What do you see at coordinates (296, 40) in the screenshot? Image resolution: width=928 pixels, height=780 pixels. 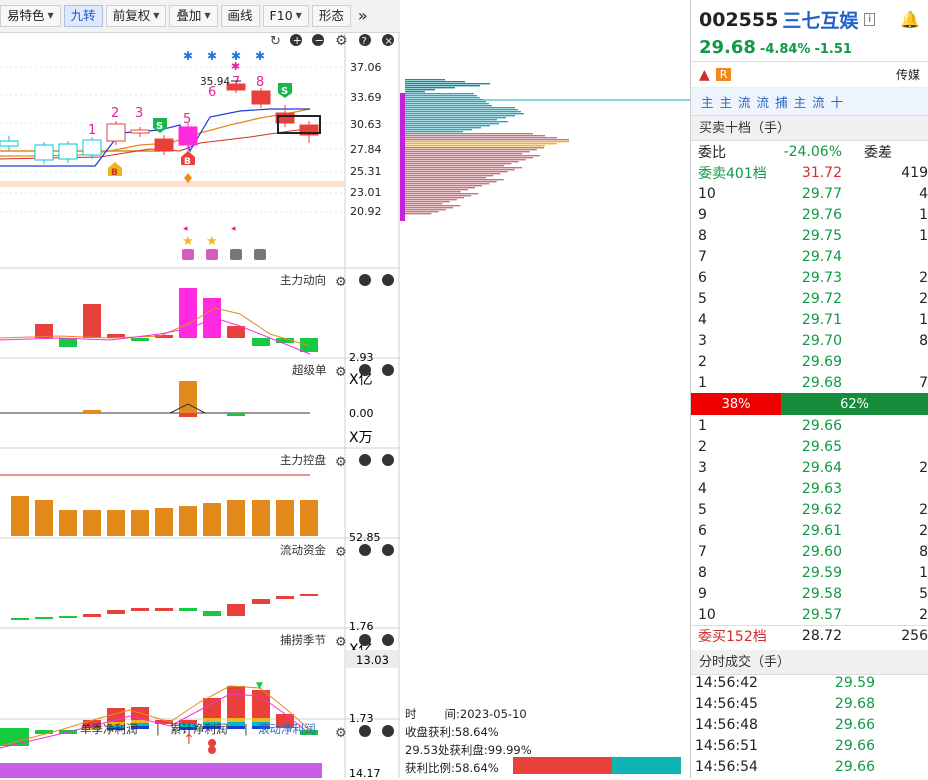 I see `zoom-in-icon` at bounding box center [296, 40].